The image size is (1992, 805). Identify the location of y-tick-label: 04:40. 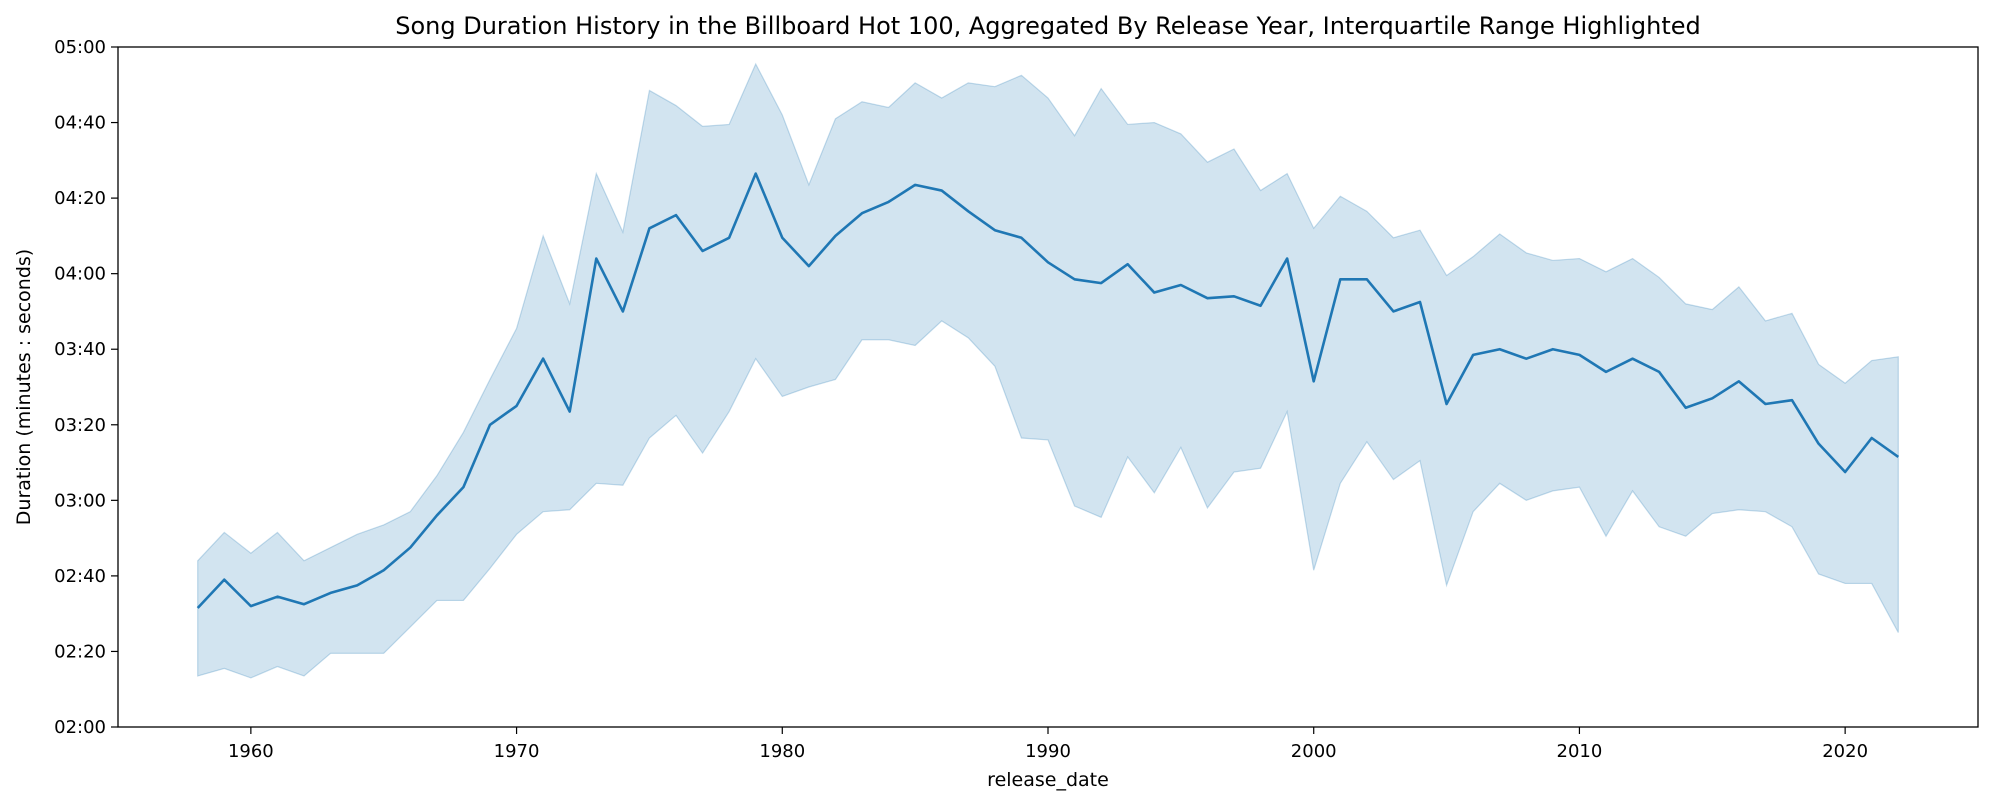
(80, 123).